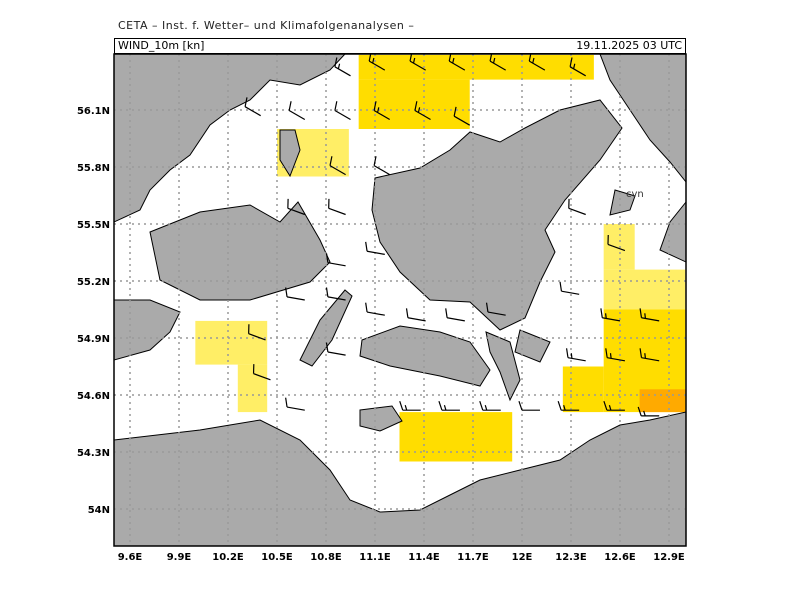  Describe the element at coordinates (381, 418) in the screenshot. I see `land-fehmarn` at that location.